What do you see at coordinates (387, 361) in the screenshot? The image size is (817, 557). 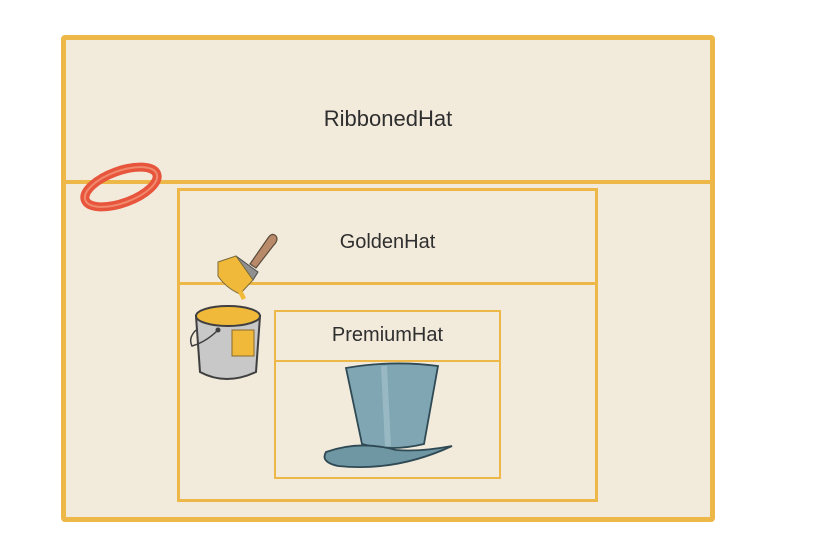 I see `premiumhat-divider` at bounding box center [387, 361].